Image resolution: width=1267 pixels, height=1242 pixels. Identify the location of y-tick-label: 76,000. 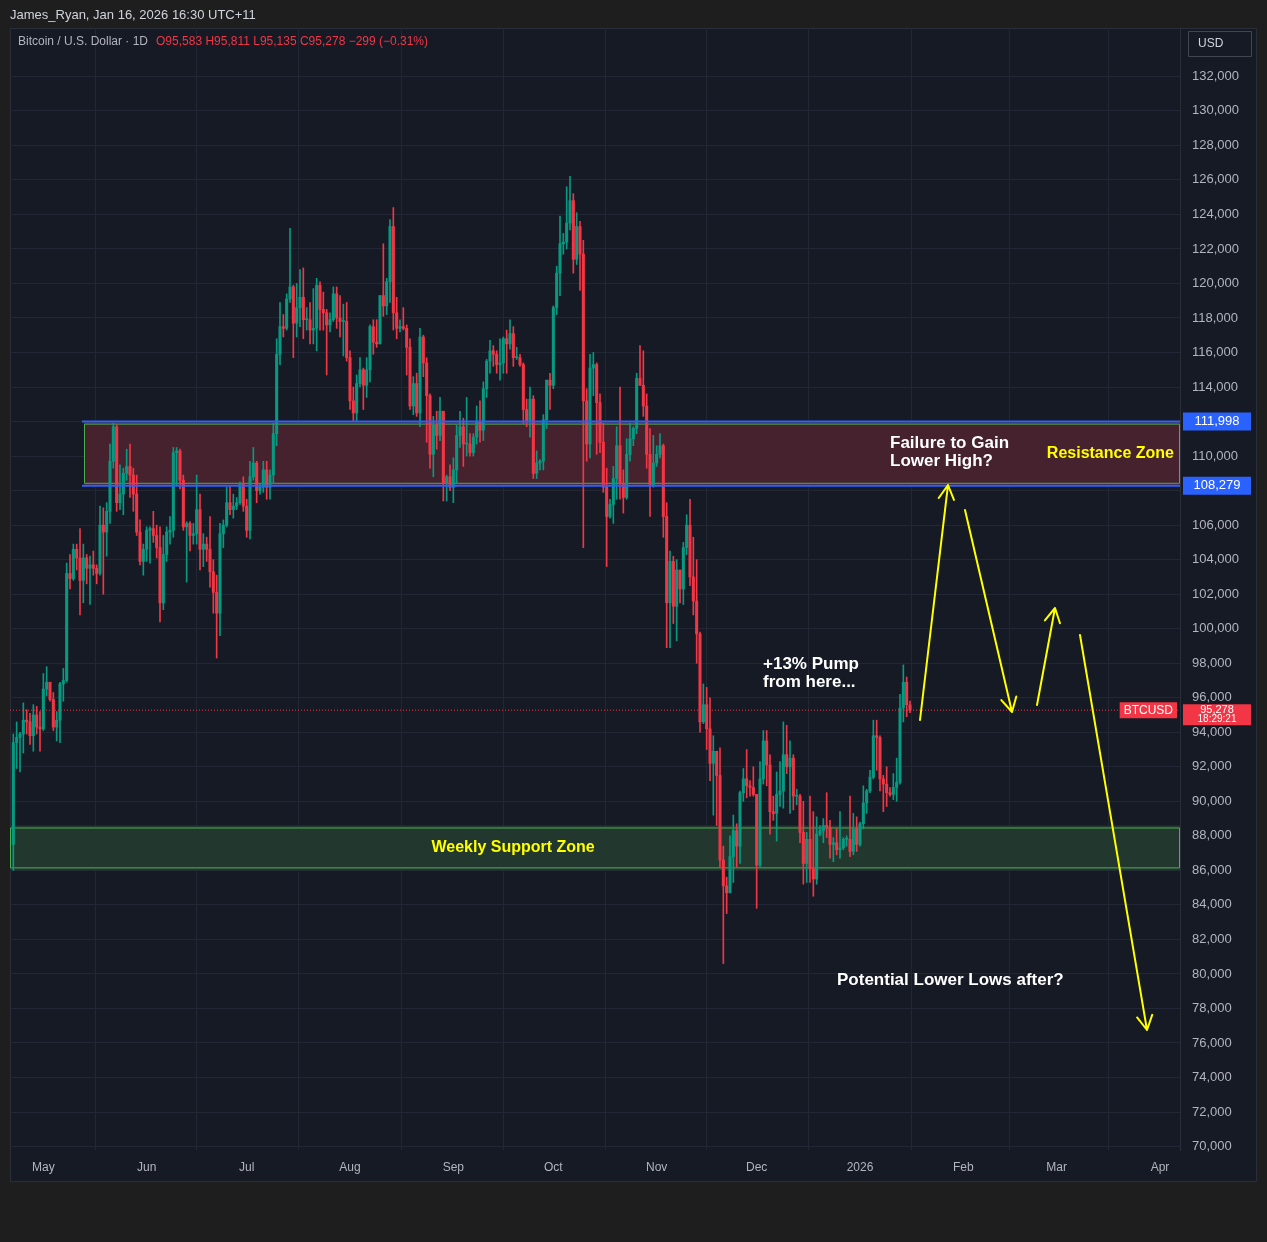
(1212, 1042).